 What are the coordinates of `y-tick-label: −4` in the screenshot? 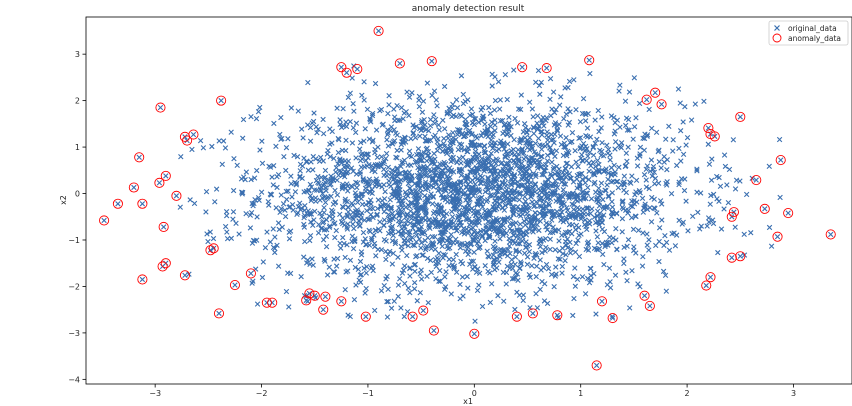 It's located at (74, 379).